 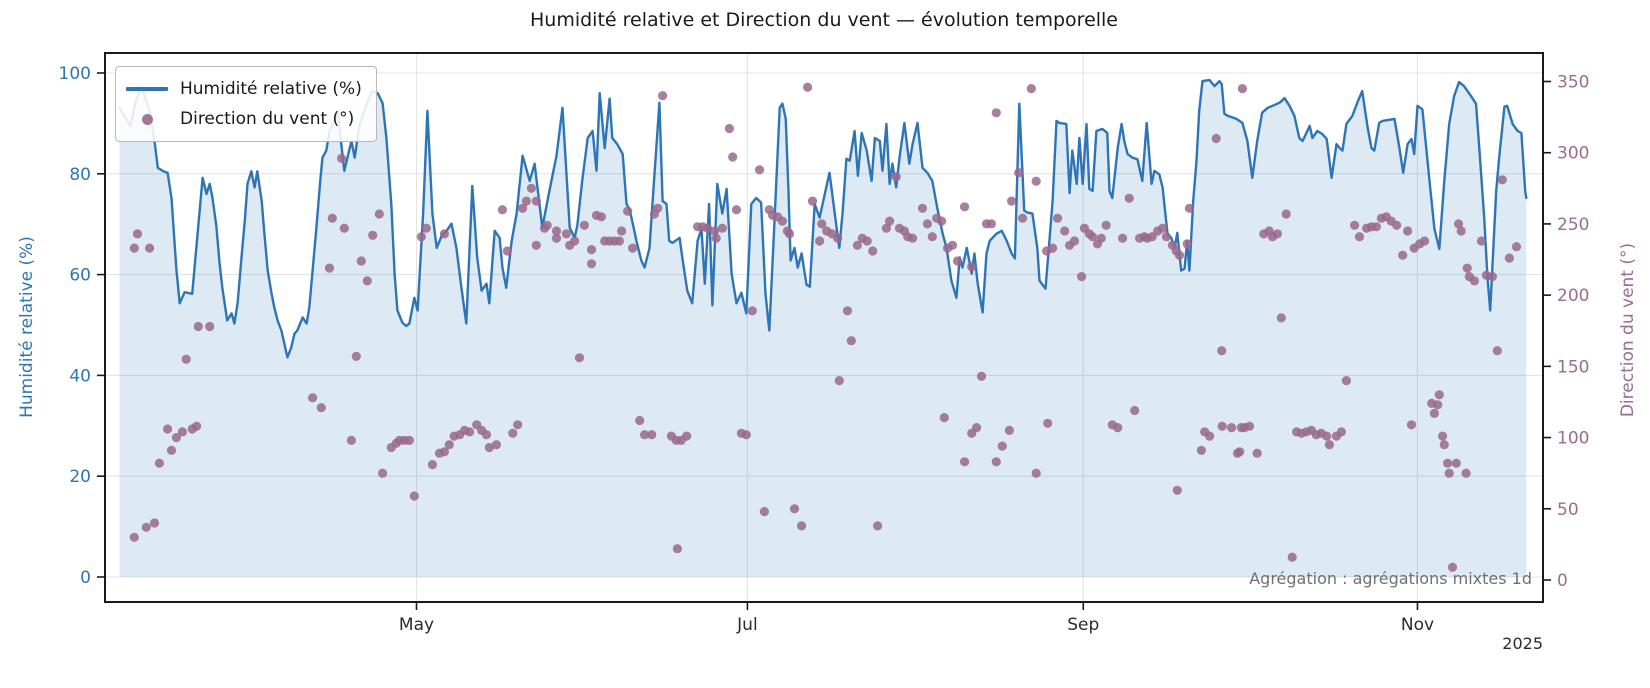 I want to click on left-tick-label: 60, so click(x=80, y=276).